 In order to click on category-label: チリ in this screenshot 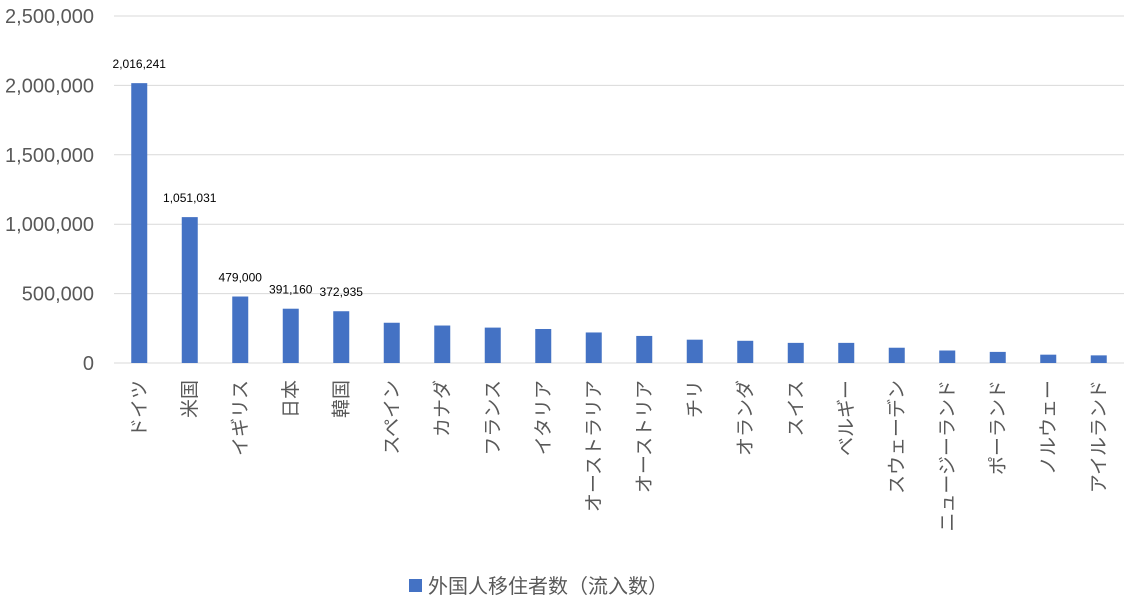, I will do `click(695, 399)`.